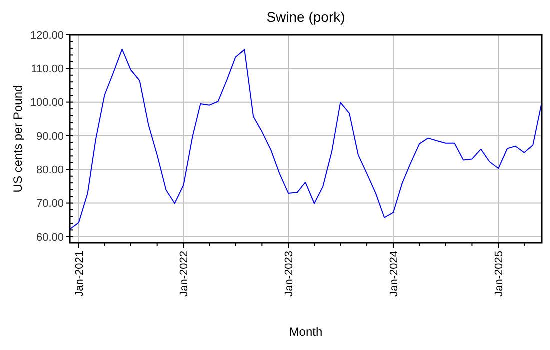  Describe the element at coordinates (306, 332) in the screenshot. I see `x-axis-title: Month` at that location.